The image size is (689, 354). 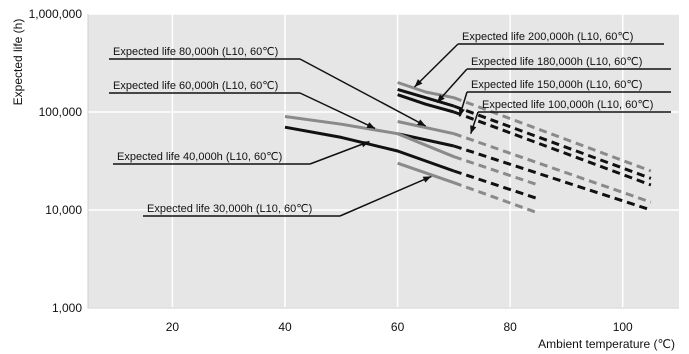 I want to click on callout-label: Expected life 150,000h (L10, 60℃), so click(x=556, y=85).